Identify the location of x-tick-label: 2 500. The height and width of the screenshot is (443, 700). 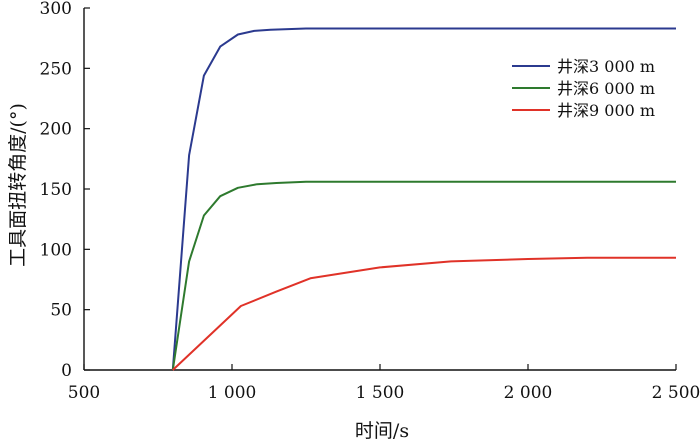
(676, 393).